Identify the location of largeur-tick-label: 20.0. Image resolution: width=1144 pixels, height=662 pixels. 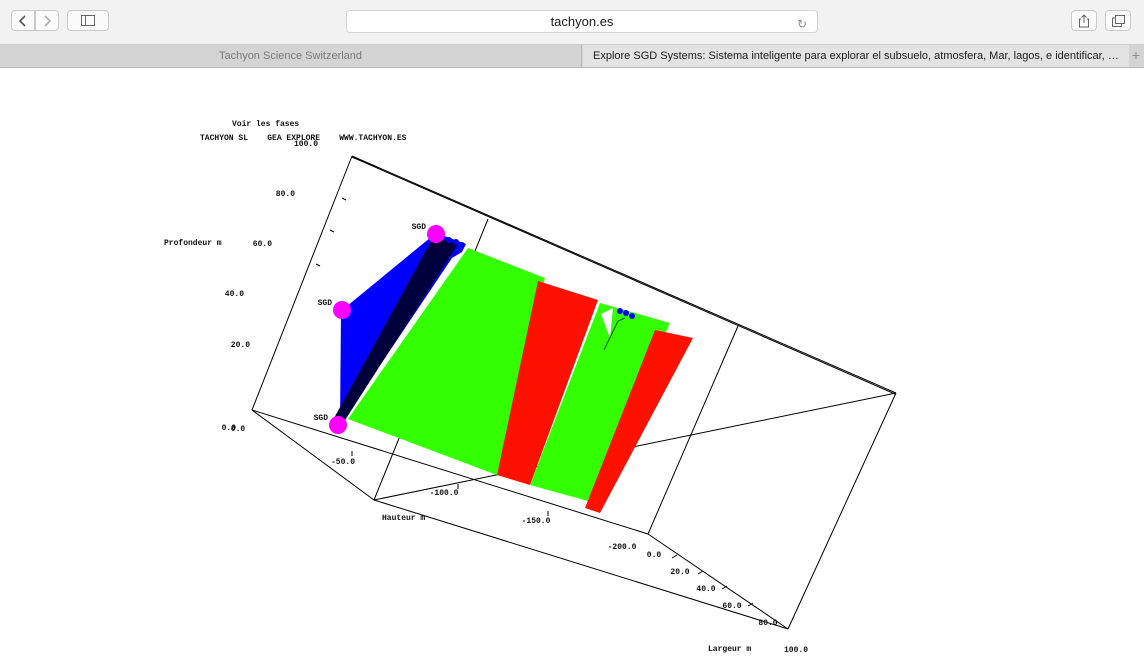
(679, 572).